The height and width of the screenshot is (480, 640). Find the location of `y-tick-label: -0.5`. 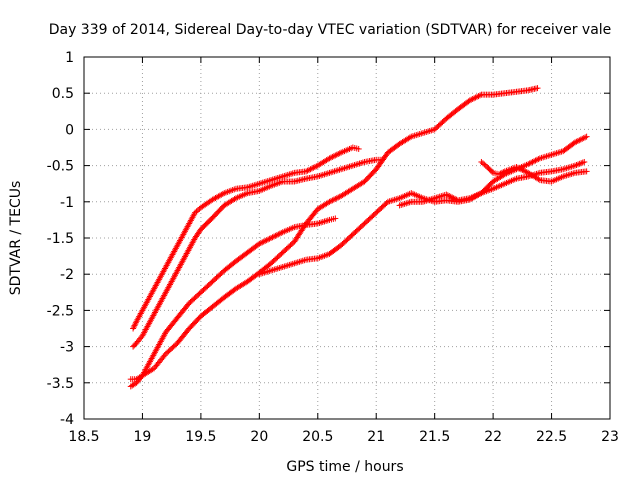

y-tick-label: -0.5 is located at coordinates (60, 167).